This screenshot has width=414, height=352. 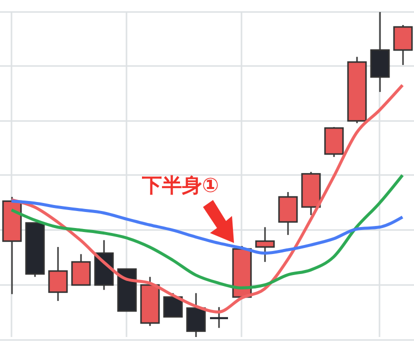 What do you see at coordinates (180, 185) in the screenshot?
I see `annotation: 下半身①` at bounding box center [180, 185].